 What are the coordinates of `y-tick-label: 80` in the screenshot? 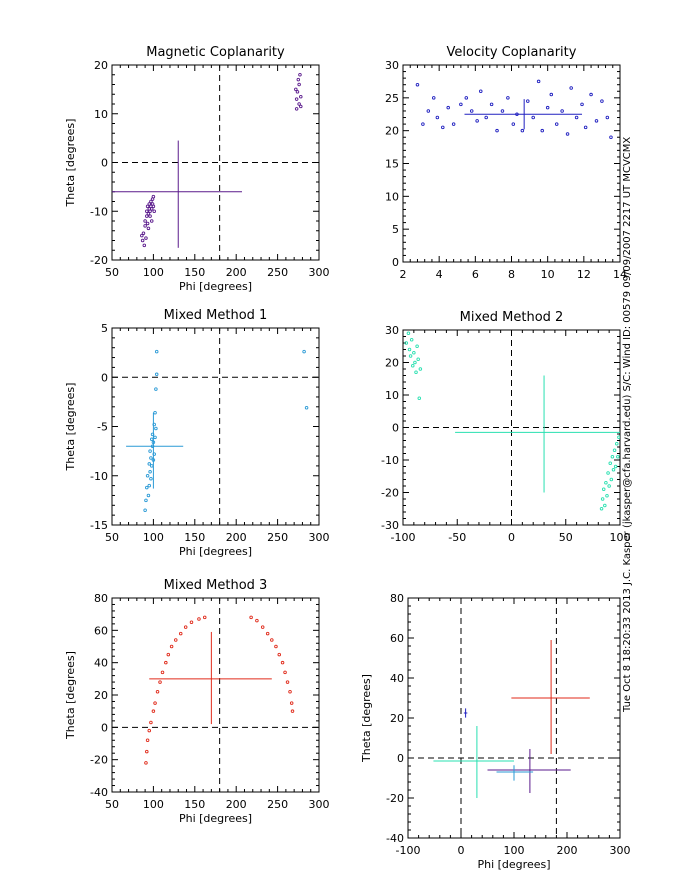 It's located at (397, 598).